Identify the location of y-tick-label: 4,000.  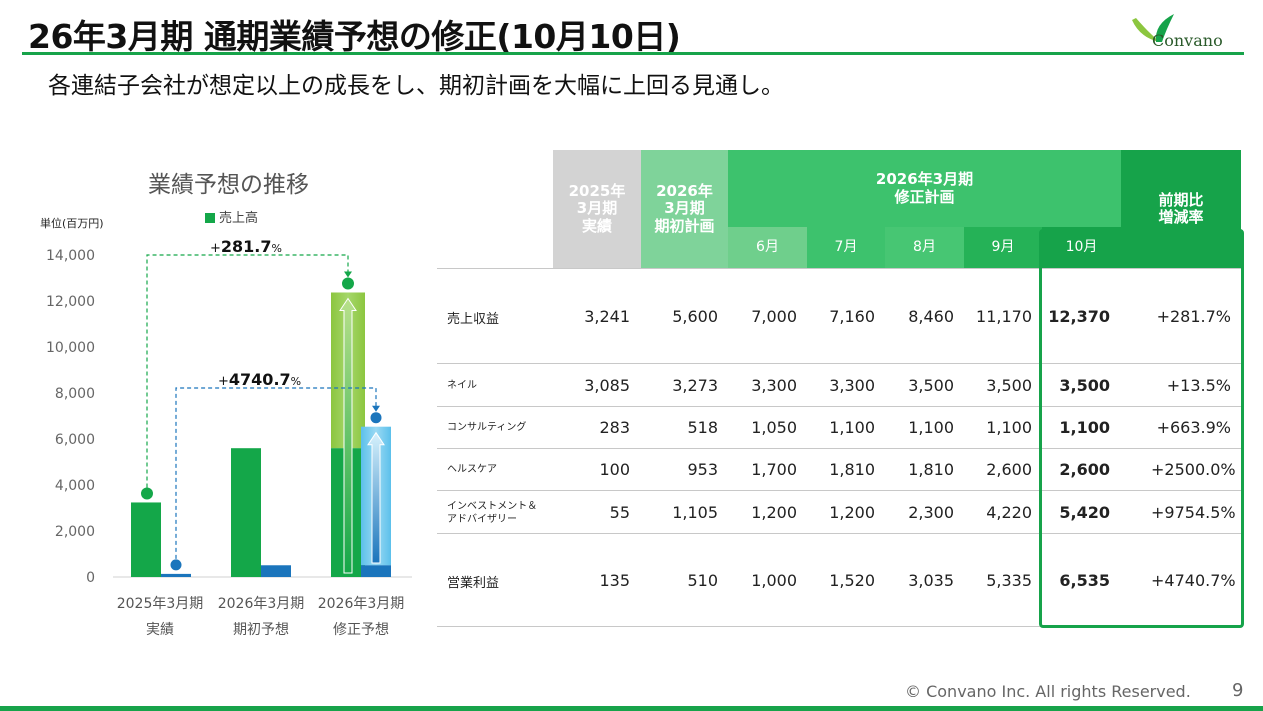
(75, 486).